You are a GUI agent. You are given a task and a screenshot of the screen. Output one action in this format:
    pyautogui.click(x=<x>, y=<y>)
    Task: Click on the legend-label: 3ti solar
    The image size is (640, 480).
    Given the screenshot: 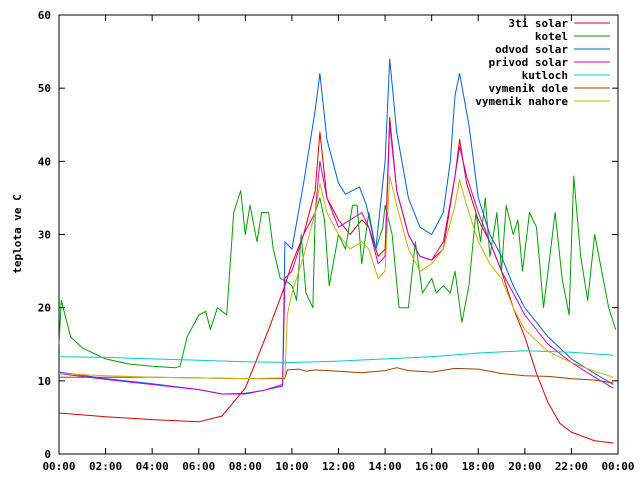 What is the action you would take?
    pyautogui.click(x=538, y=23)
    